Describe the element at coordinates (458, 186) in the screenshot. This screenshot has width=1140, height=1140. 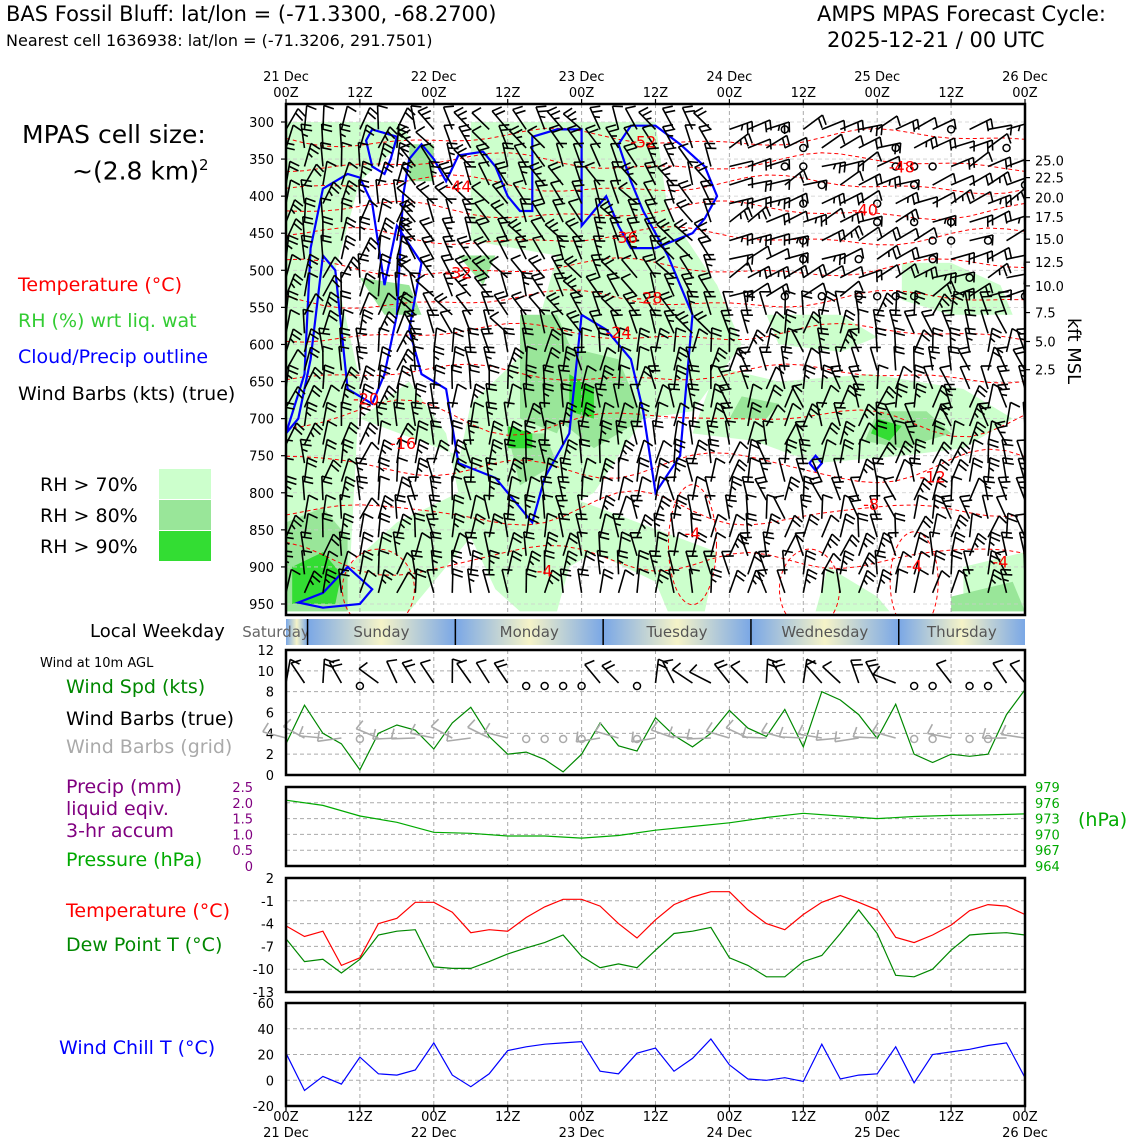
I see `temp-label: -44` at that location.